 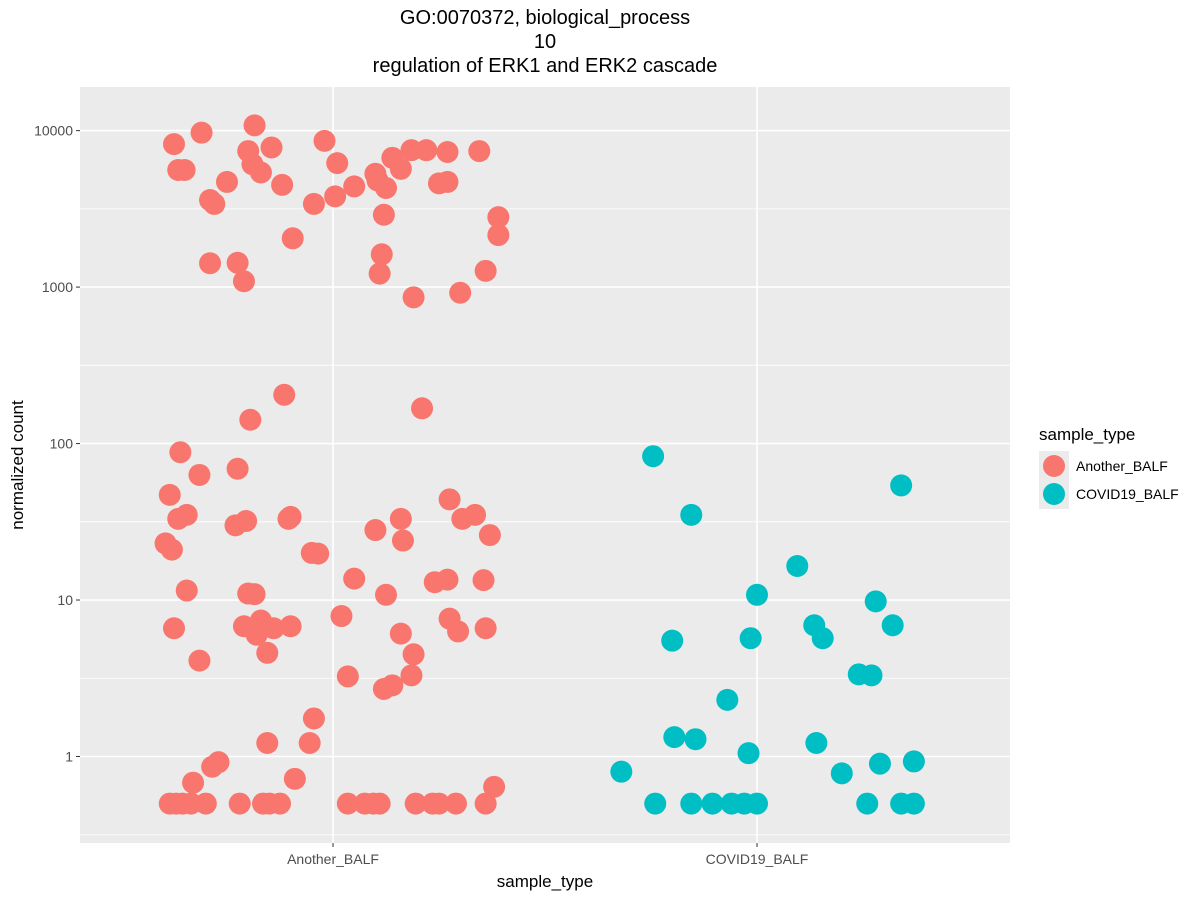 What do you see at coordinates (545, 881) in the screenshot?
I see `x-axis-title: sample_type` at bounding box center [545, 881].